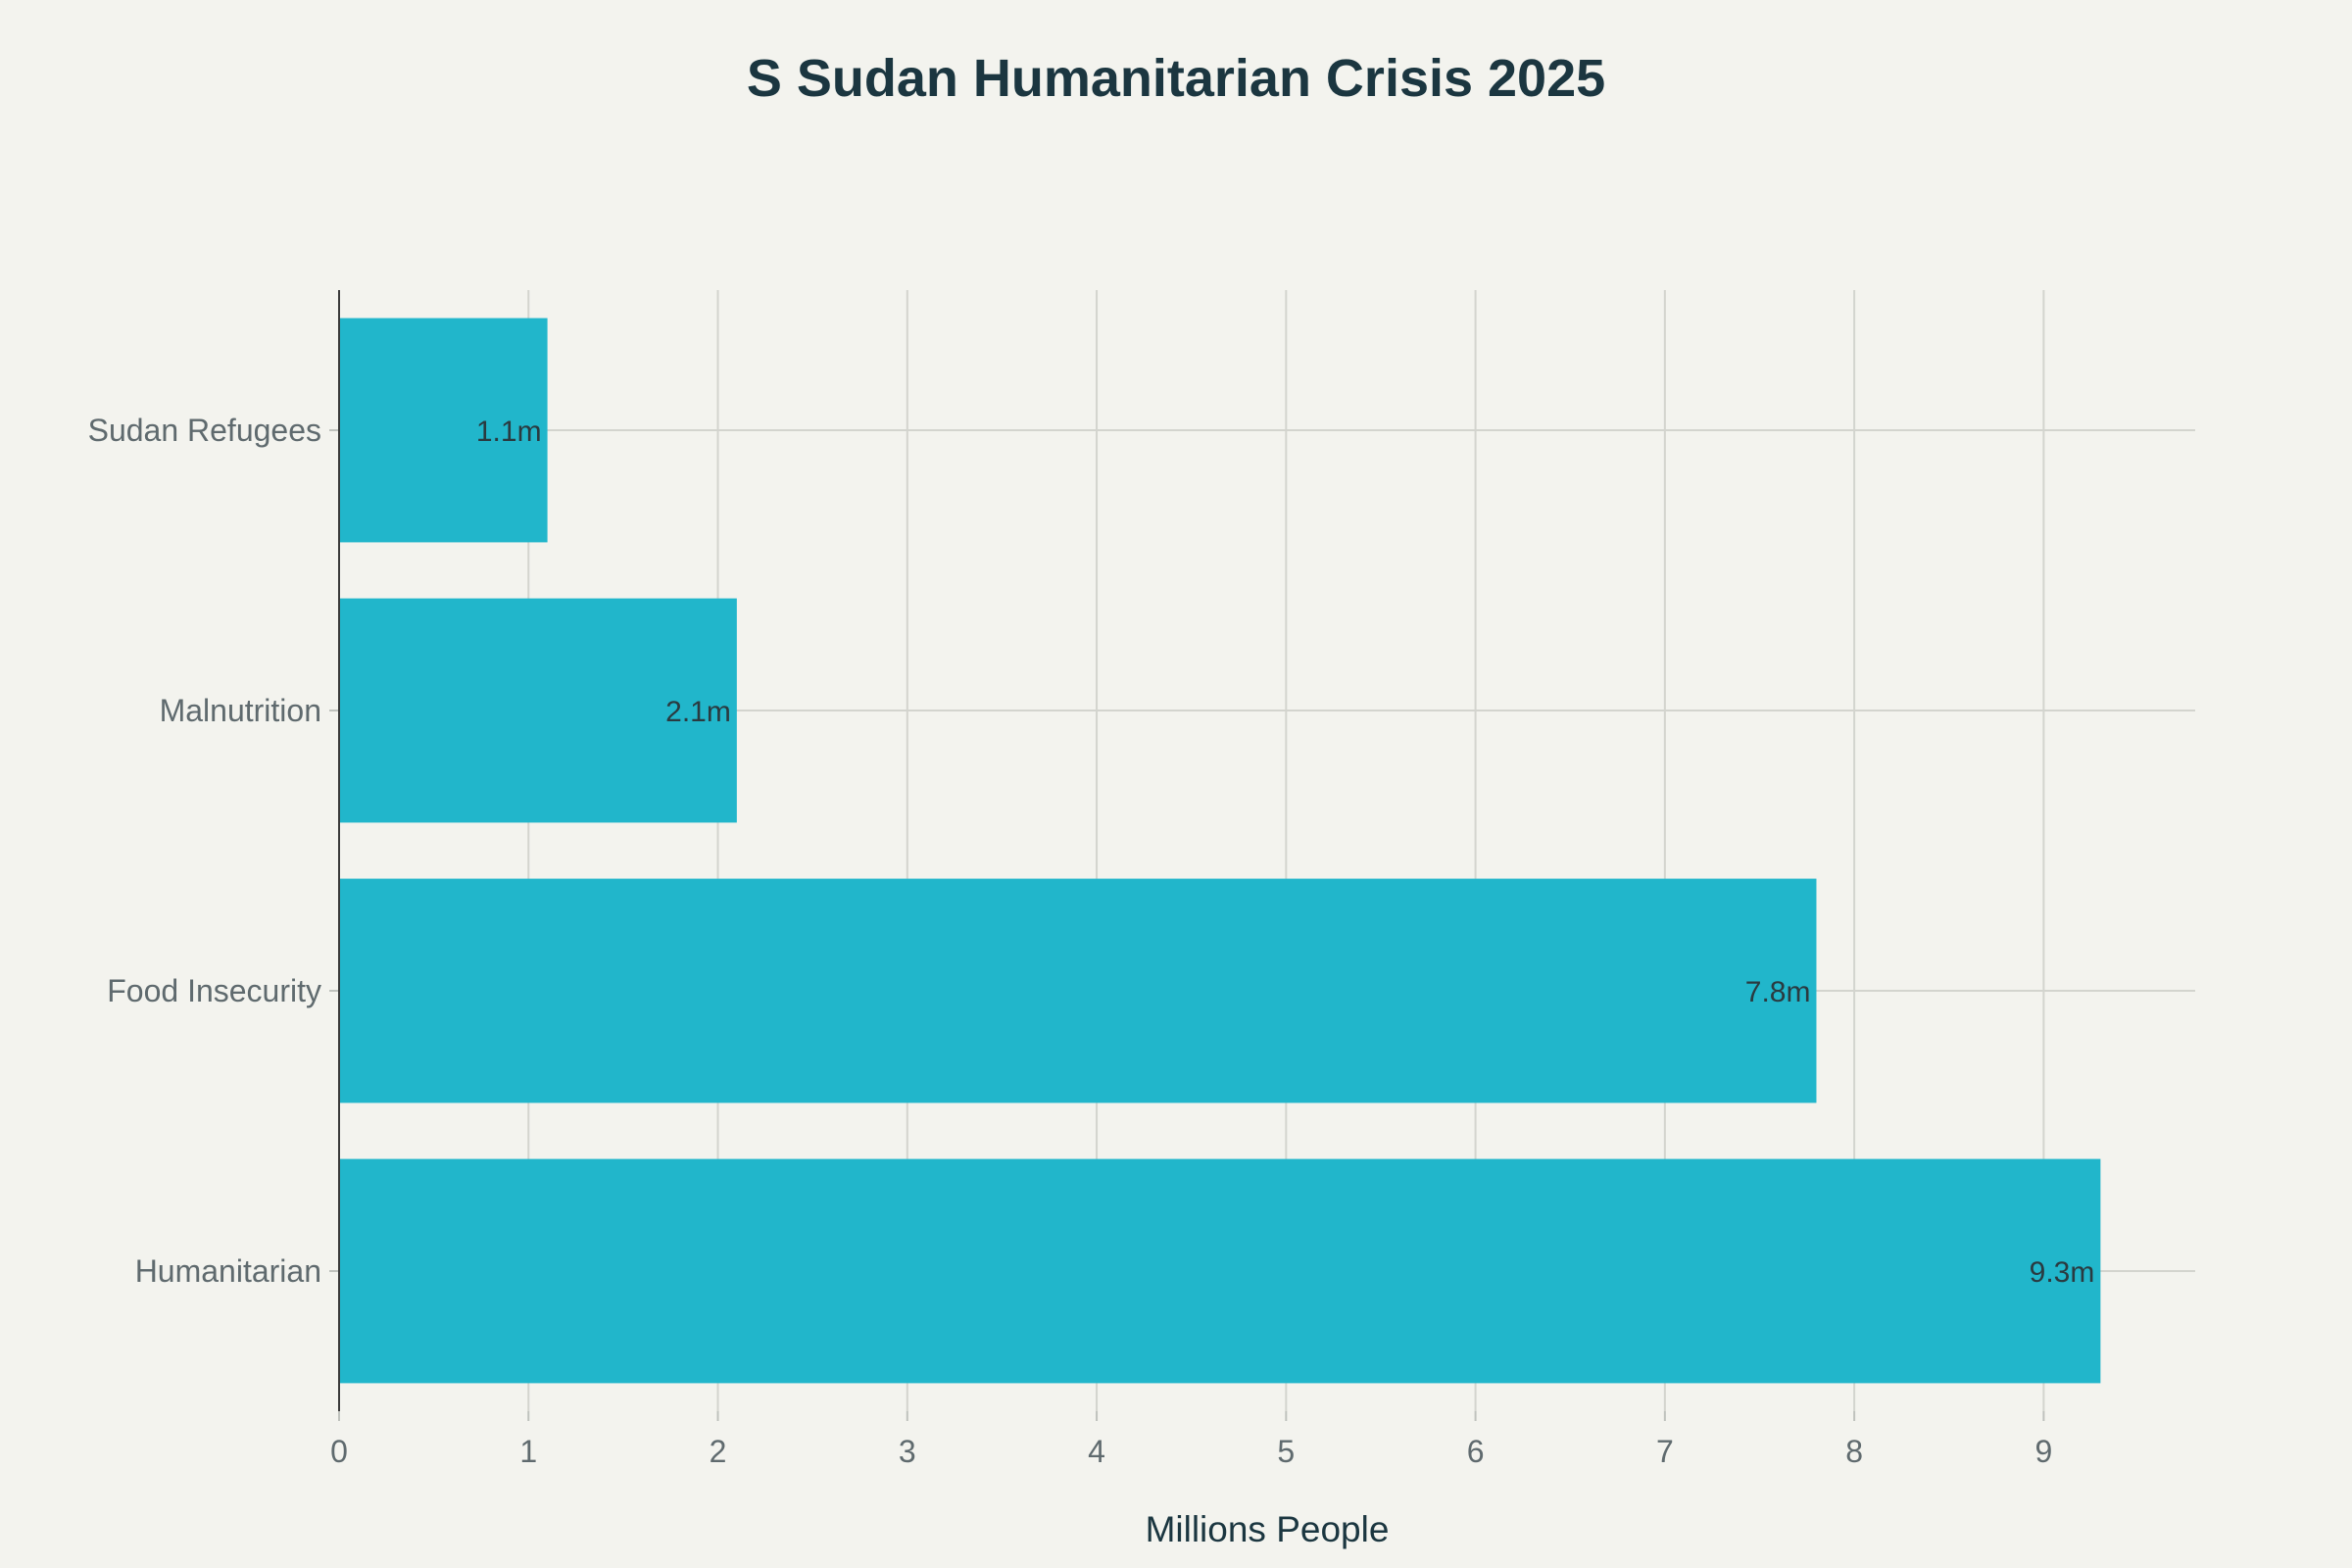 The width and height of the screenshot is (2352, 1568). Describe the element at coordinates (509, 432) in the screenshot. I see `bar-data-label: 1.1m` at that location.